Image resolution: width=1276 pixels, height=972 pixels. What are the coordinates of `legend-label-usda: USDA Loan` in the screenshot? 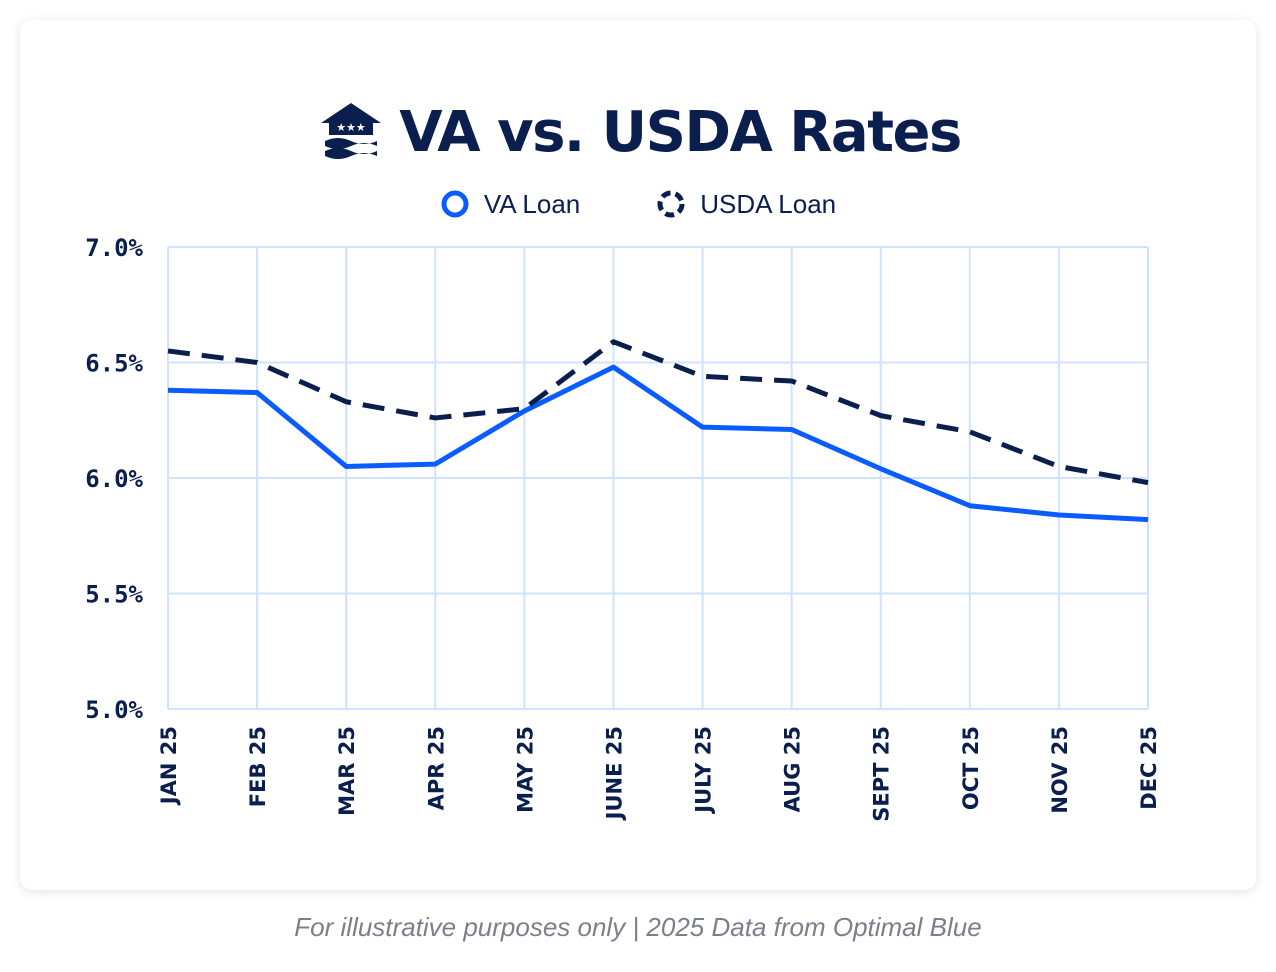 It's located at (768, 203).